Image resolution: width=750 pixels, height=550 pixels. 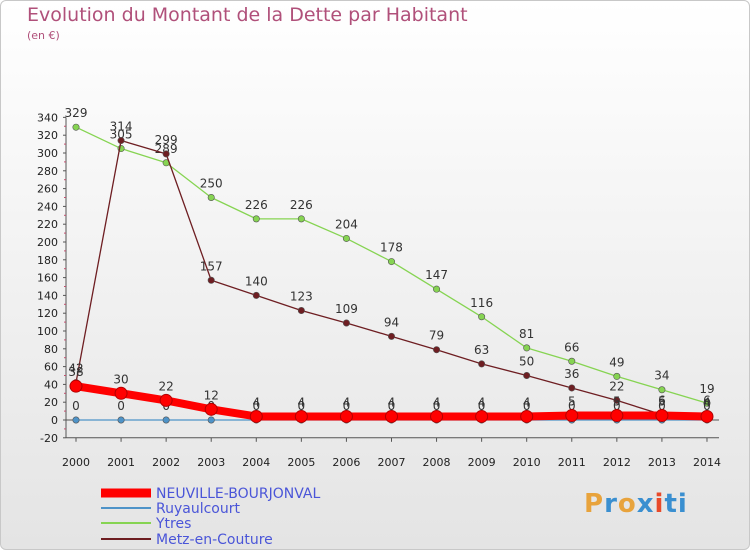 What do you see at coordinates (391, 322) in the screenshot?
I see `data-label: 94` at bounding box center [391, 322].